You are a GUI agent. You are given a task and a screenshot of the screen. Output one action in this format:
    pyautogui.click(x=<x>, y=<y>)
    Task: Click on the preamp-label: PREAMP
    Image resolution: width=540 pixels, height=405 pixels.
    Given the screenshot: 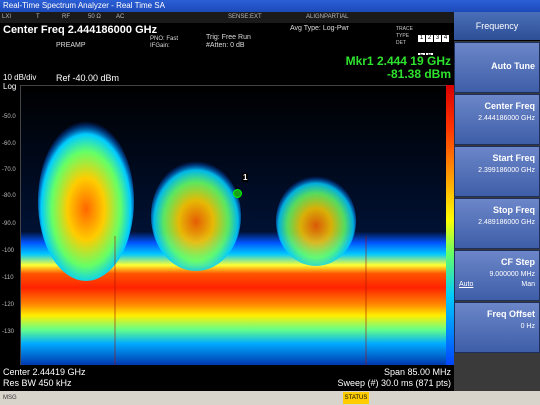 What is the action you would take?
    pyautogui.click(x=71, y=45)
    